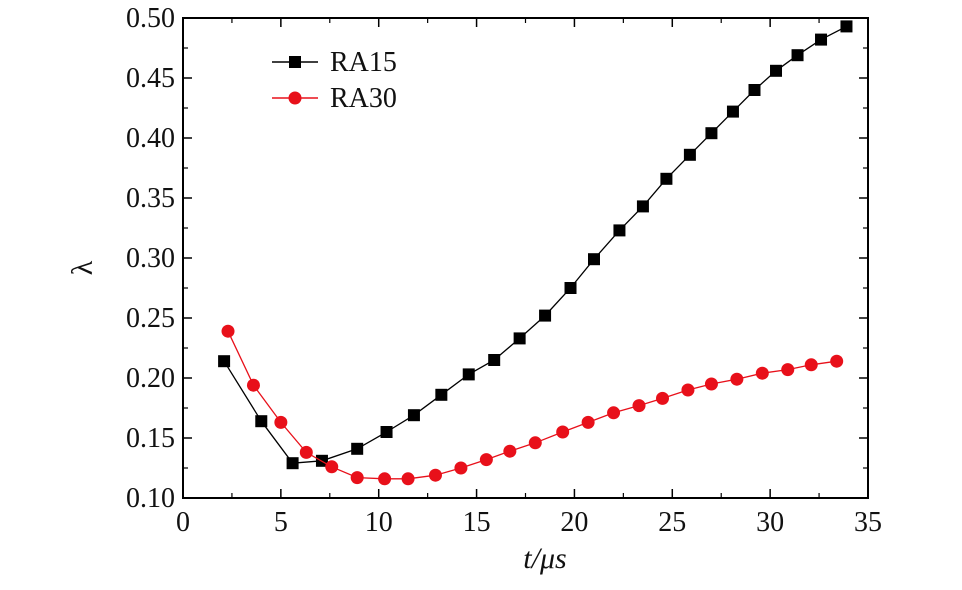 The image size is (962, 590). I want to click on x-axis-label: t/μs, so click(544, 558).